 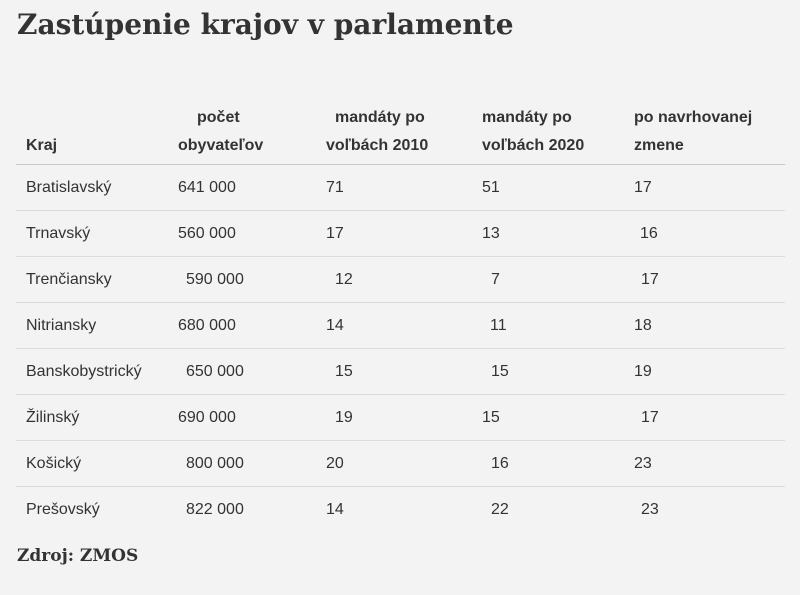 I want to click on cell-mandaty-2020: 16, so click(x=500, y=463).